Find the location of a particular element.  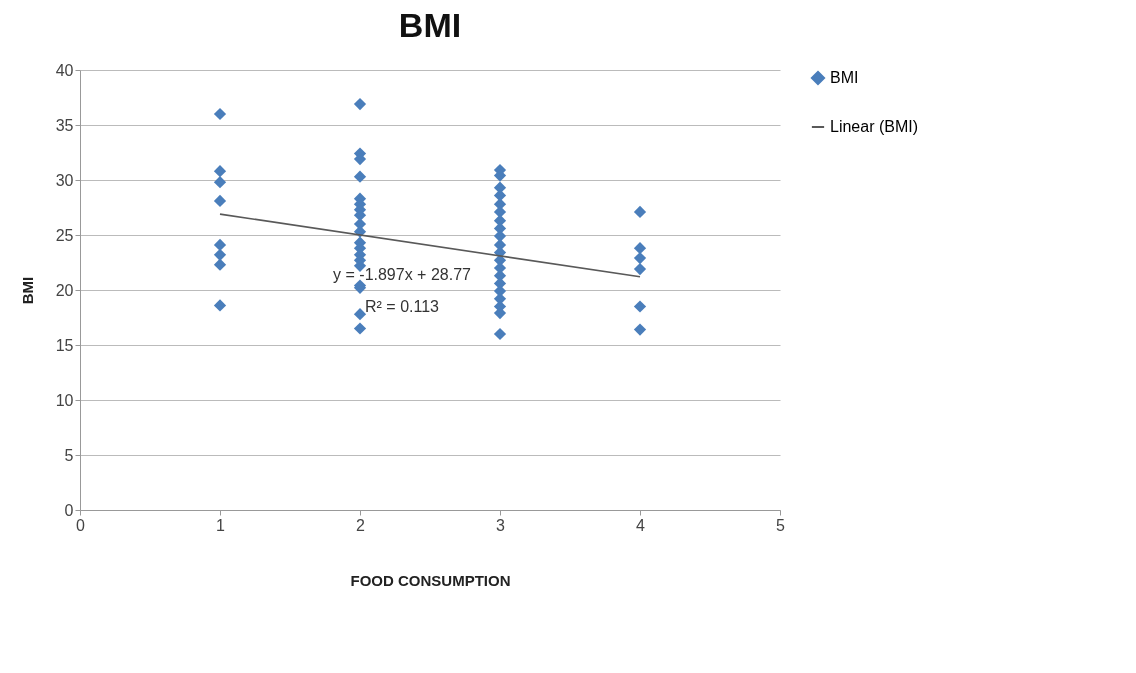

y-axis-title: BMI is located at coordinates (27, 290).